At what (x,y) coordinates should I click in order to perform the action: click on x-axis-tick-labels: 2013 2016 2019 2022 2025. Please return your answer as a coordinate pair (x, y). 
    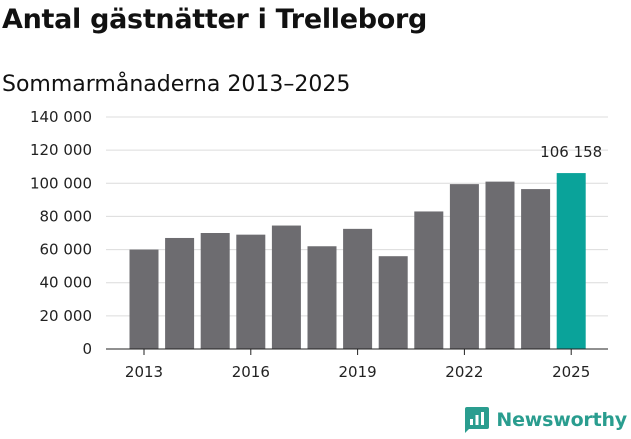
    Looking at the image, I should click on (357, 365).